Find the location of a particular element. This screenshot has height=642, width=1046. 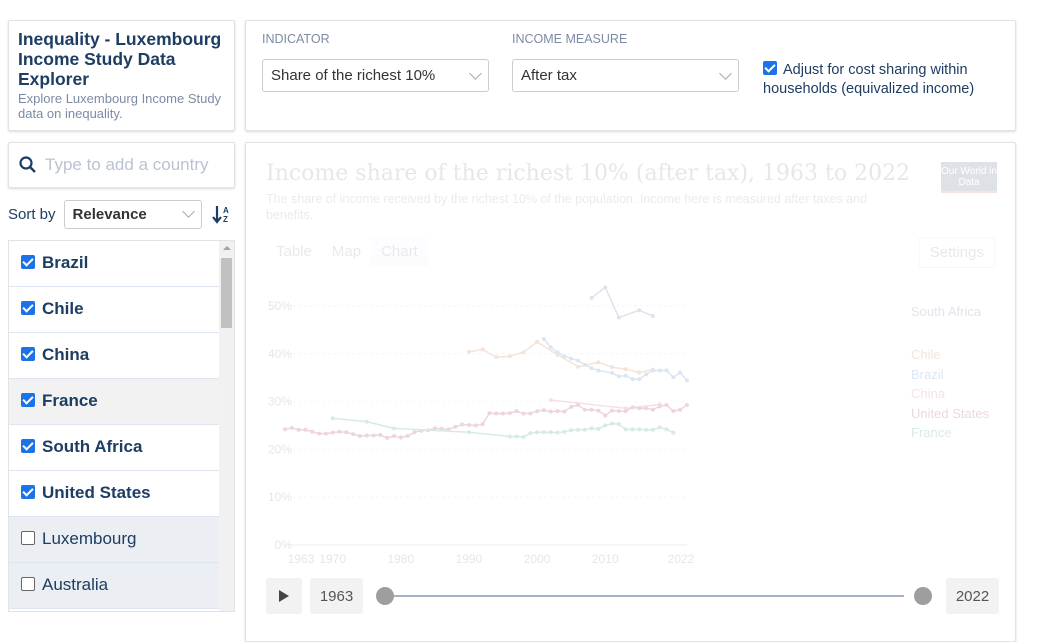

country-name: Australia is located at coordinates (75, 584).